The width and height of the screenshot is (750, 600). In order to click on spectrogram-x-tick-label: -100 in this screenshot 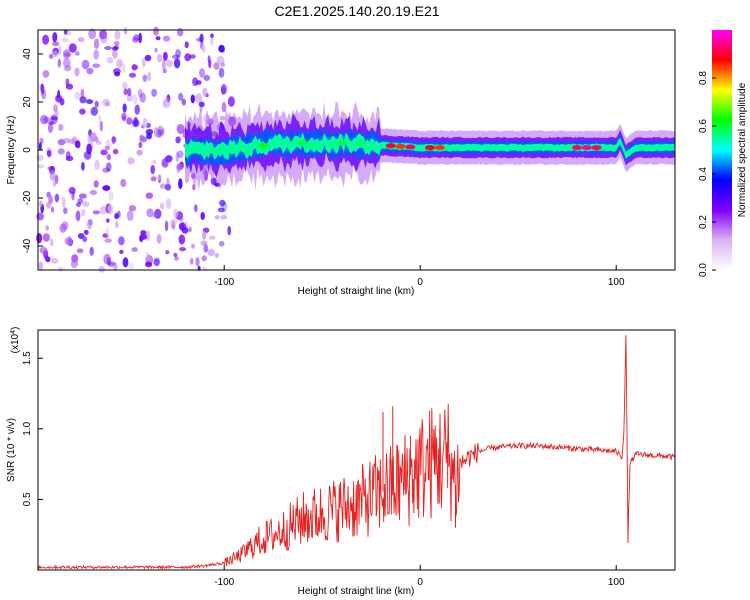, I will do `click(224, 282)`.